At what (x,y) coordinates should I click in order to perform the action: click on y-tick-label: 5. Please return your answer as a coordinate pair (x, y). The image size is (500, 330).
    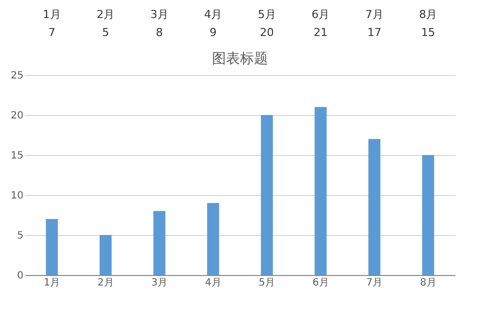
    Looking at the image, I should click on (20, 236).